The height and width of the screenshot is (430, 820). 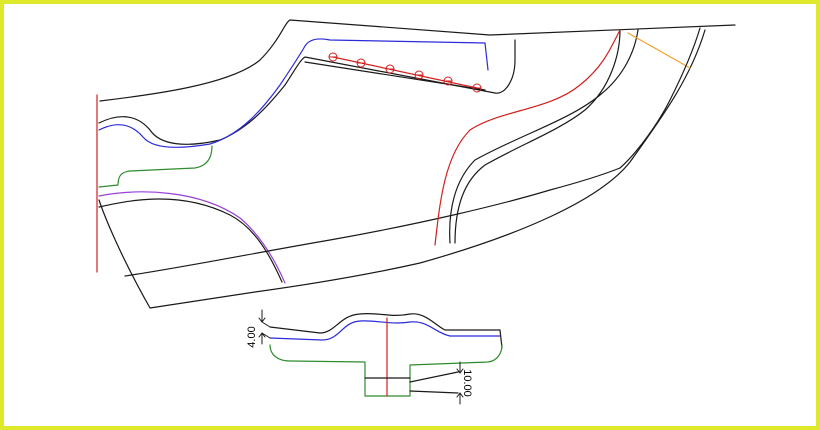 I want to click on vamp-lower-outline, so click(x=190, y=240).